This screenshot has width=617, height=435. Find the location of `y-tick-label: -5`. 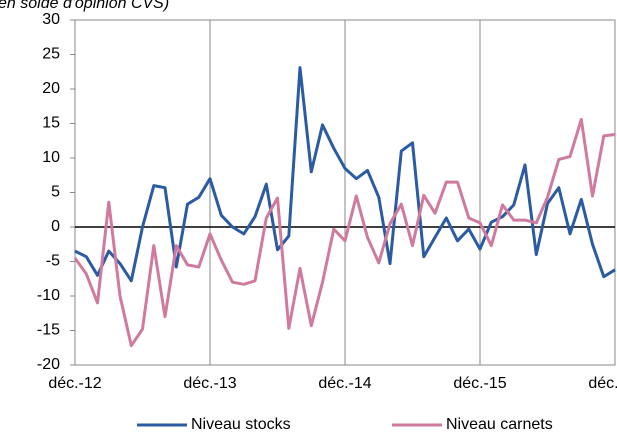

y-tick-label: -5 is located at coordinates (53, 261).